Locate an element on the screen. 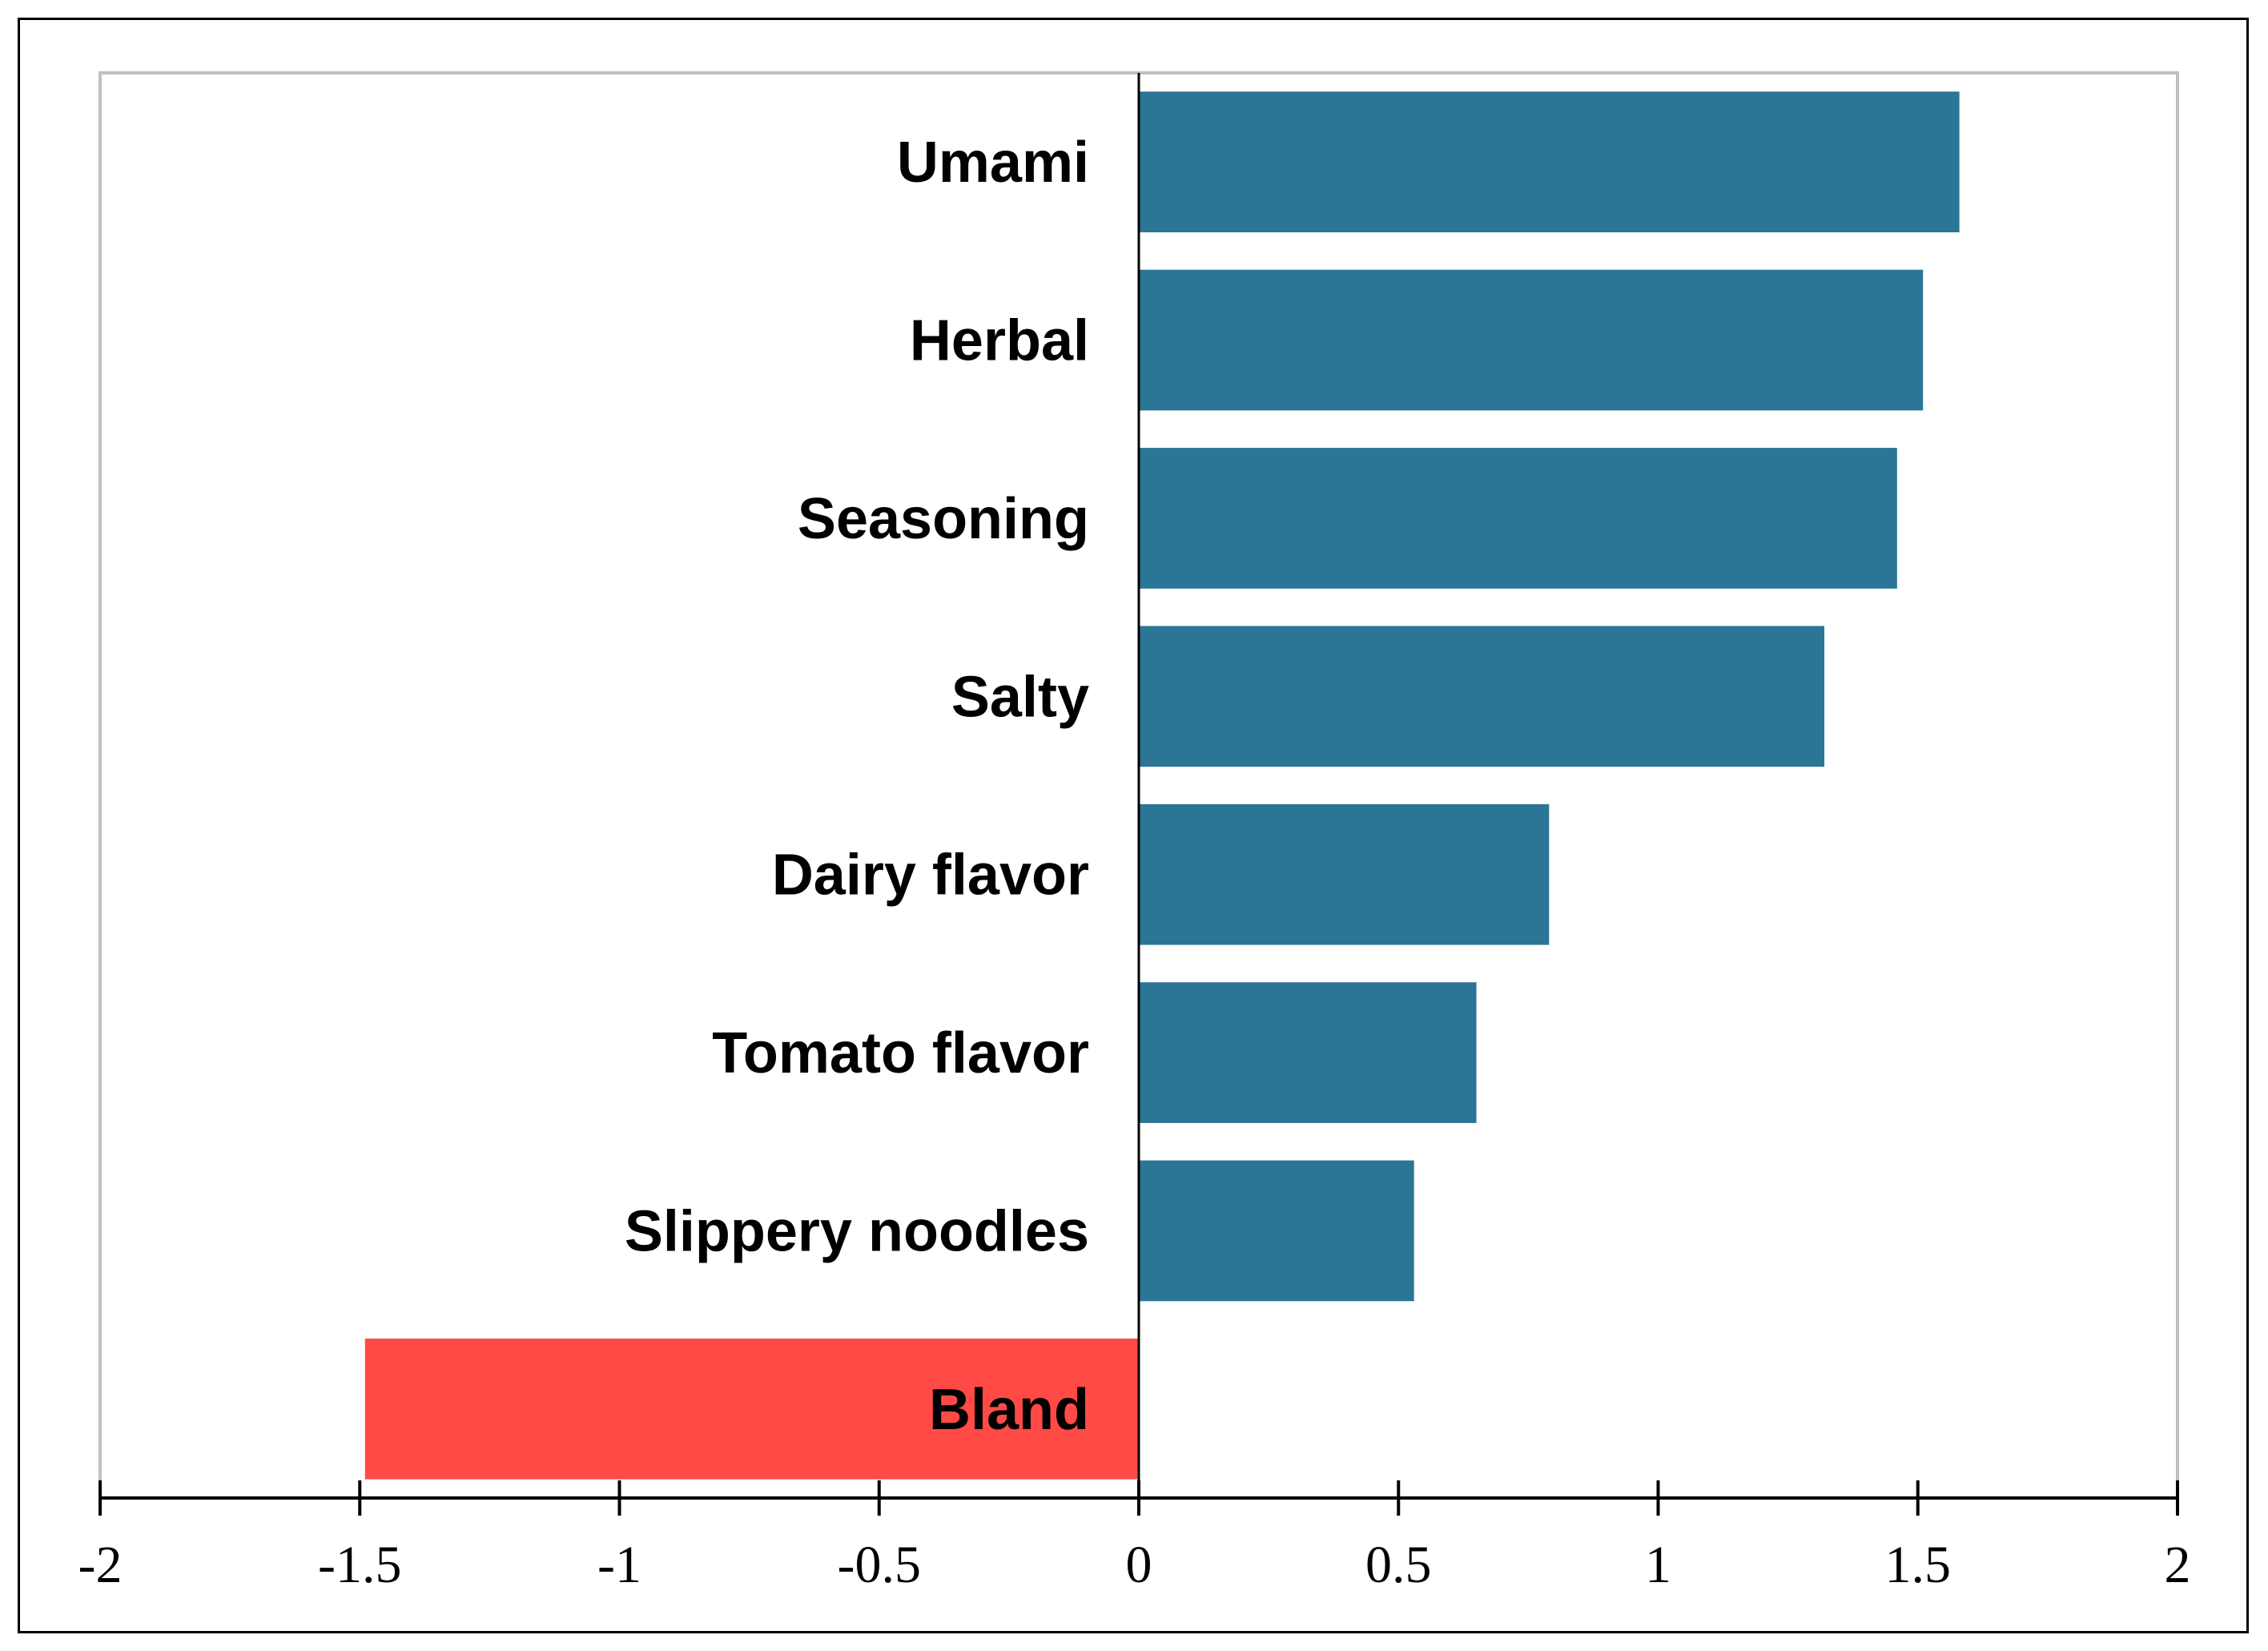  category-label-salty: Salty is located at coordinates (1020, 697).